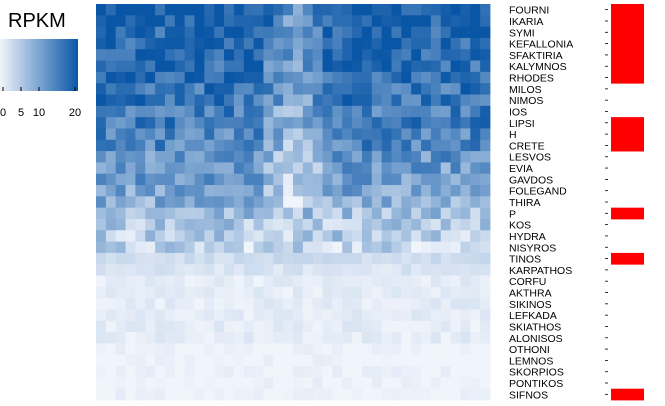 The image size is (665, 406). What do you see at coordinates (522, 124) in the screenshot?
I see `row-label: LIPSI` at bounding box center [522, 124].